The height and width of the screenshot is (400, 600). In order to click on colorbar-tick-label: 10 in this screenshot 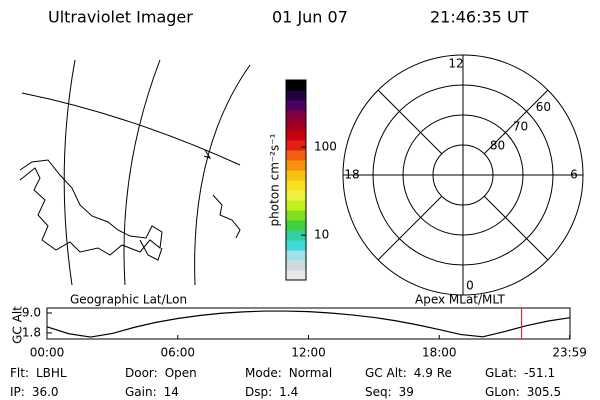, I will do `click(321, 235)`.